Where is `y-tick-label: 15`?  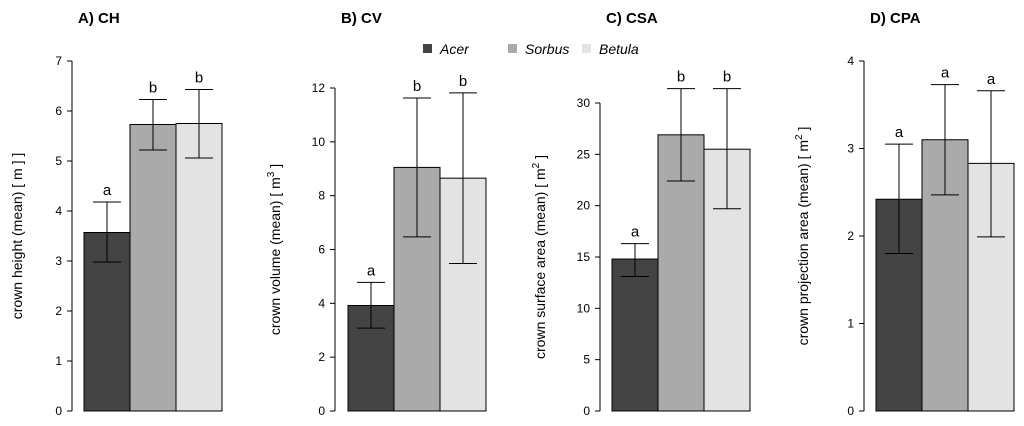 y-tick-label: 15 is located at coordinates (584, 257).